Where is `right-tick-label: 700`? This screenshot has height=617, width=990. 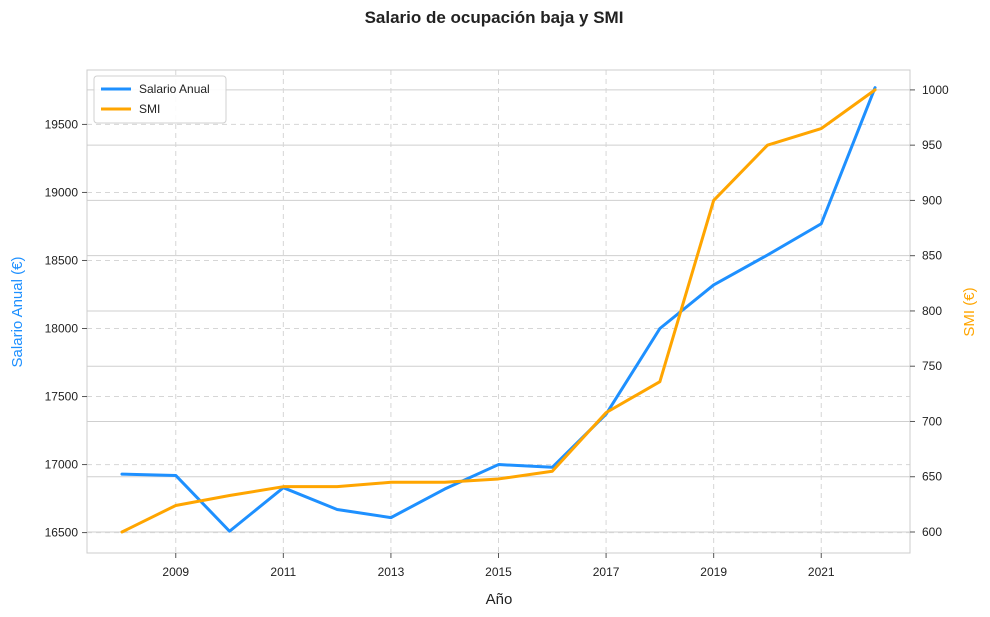 right-tick-label: 700 is located at coordinates (932, 421).